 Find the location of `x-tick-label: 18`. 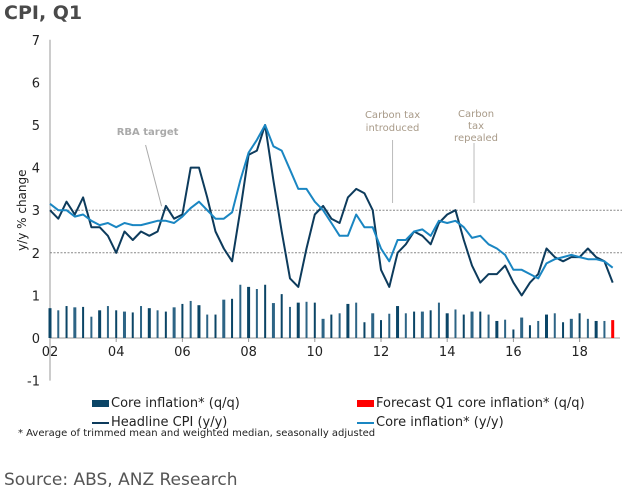

x-tick-label: 18 is located at coordinates (579, 352).